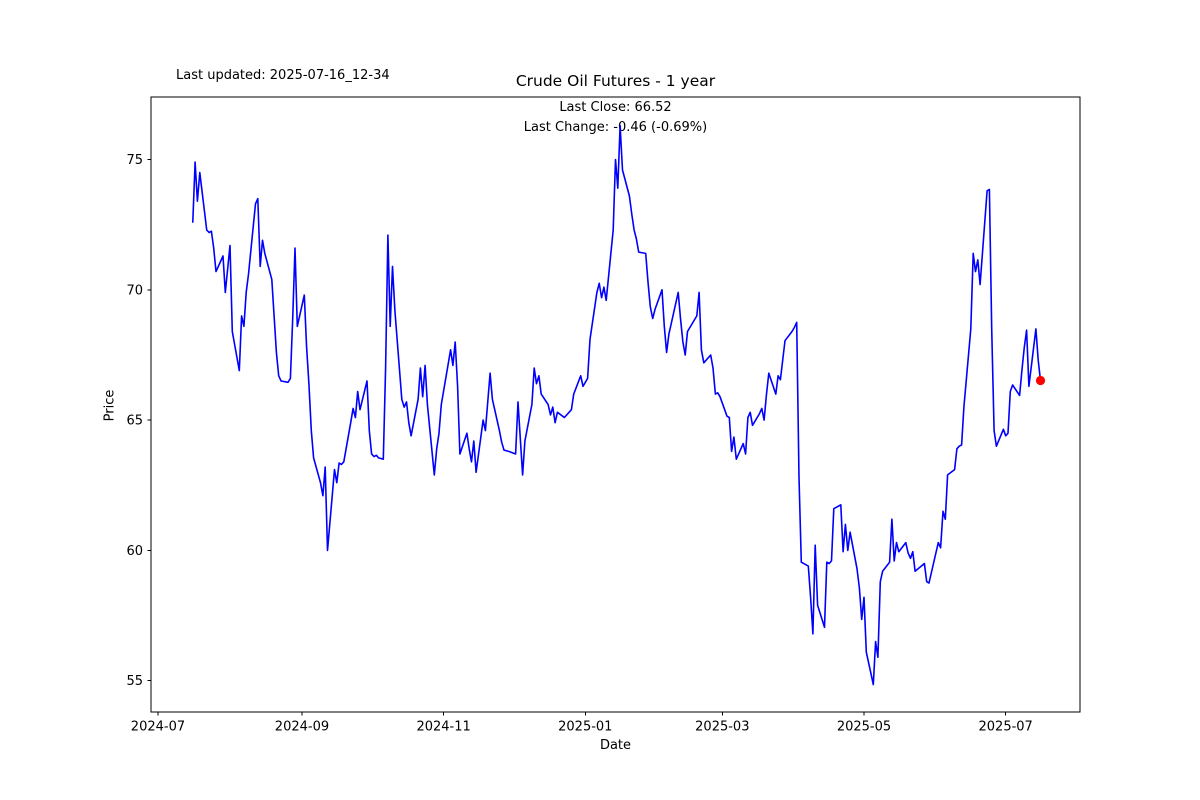 The image size is (1200, 800). What do you see at coordinates (134, 160) in the screenshot?
I see `y-tick-label: 75` at bounding box center [134, 160].